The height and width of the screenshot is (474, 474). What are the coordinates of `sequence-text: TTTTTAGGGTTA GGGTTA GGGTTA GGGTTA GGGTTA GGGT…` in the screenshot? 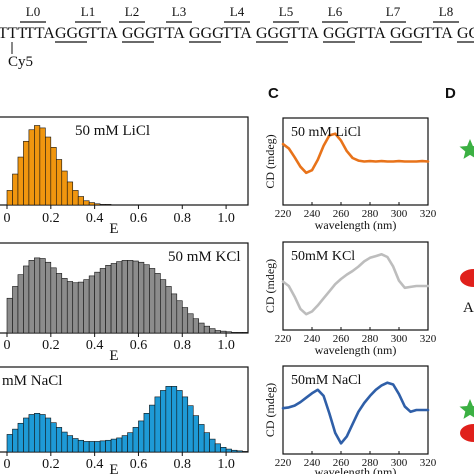 It's located at (237, 33).